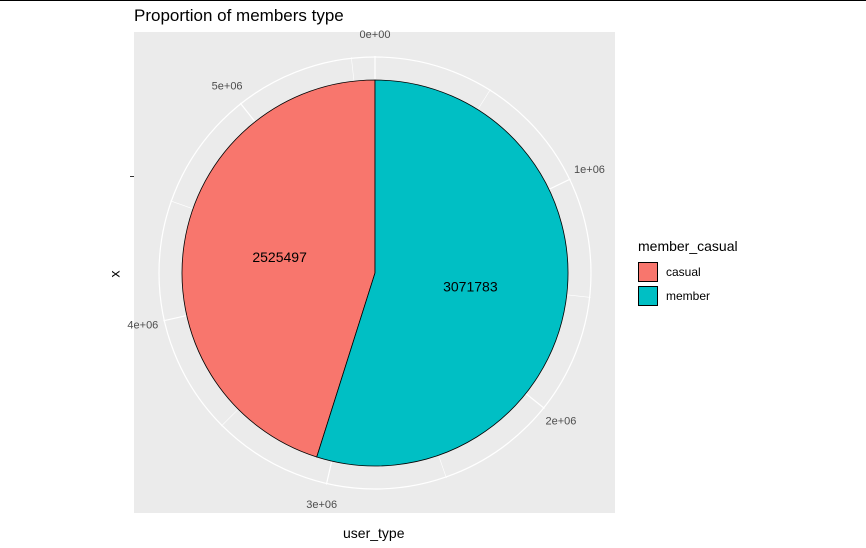  I want to click on angle-tick-label: 3e+06, so click(321, 505).